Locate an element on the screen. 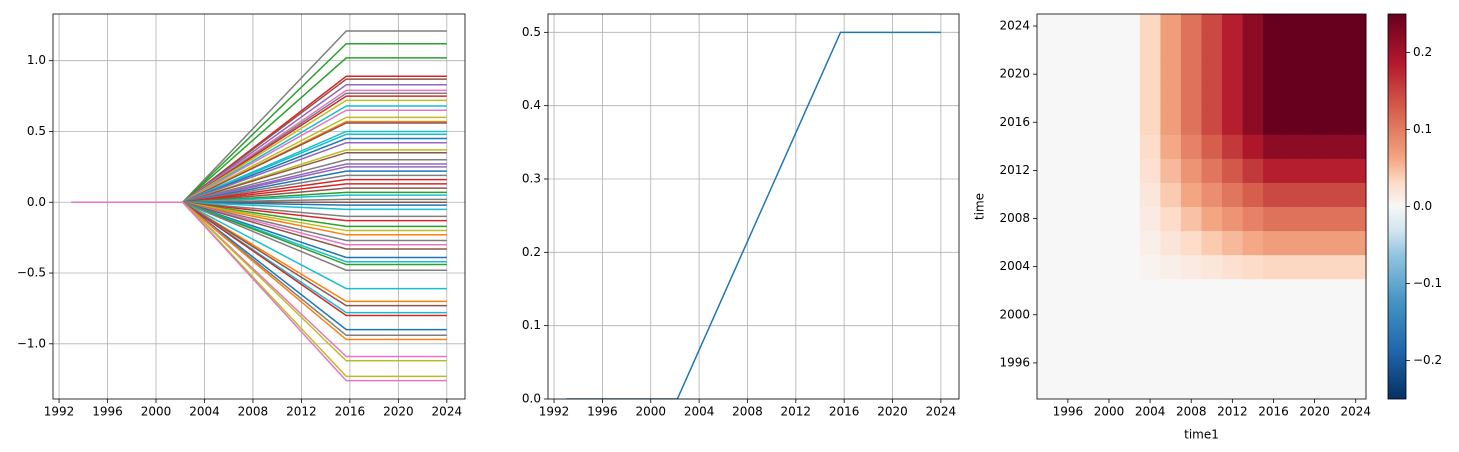 The image size is (1459, 452). colorbar-tick-label: 0.2 is located at coordinates (1422, 52).